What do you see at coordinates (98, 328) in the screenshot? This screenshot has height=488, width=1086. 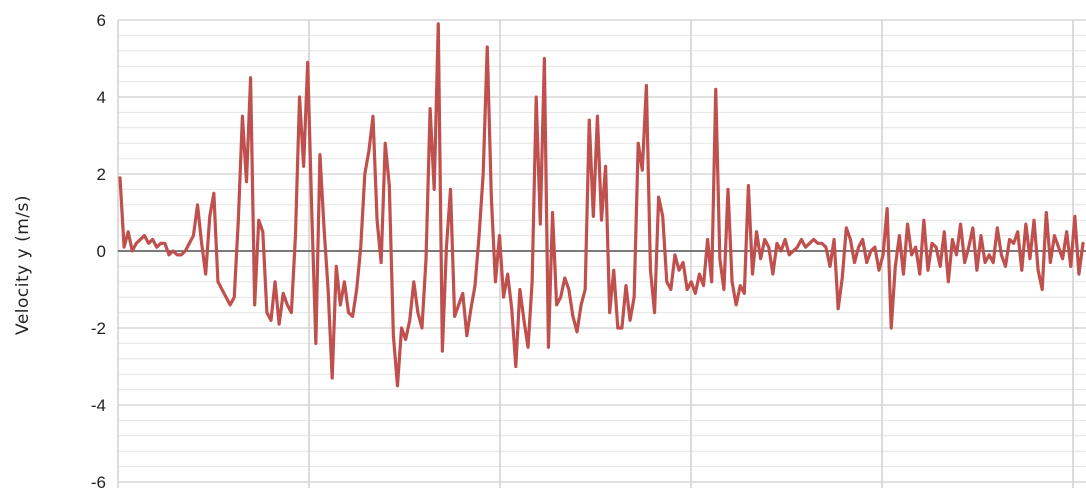 I see `y-tick-label: -2` at bounding box center [98, 328].